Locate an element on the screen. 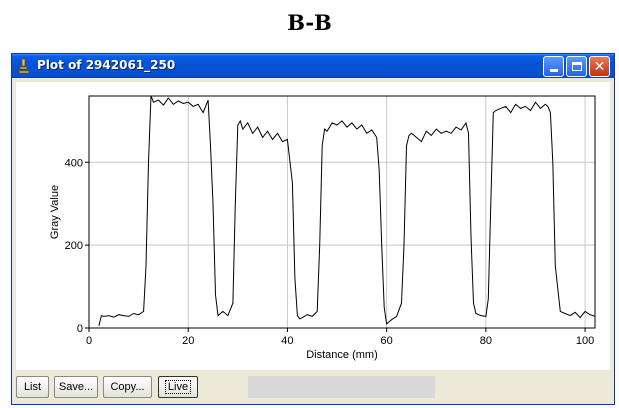  maximize-icon is located at coordinates (576, 66).